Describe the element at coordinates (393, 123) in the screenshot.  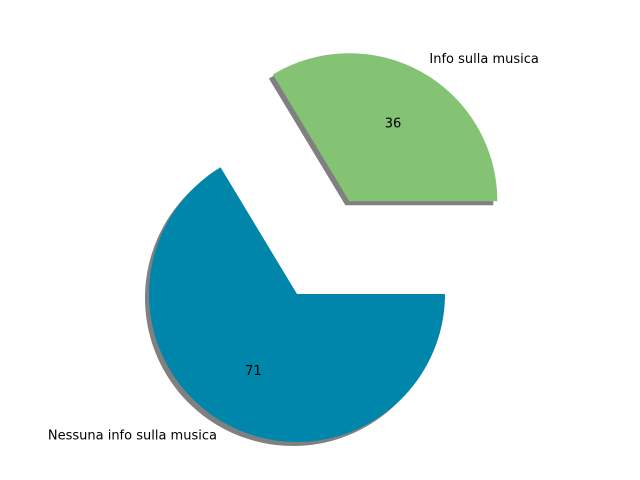
I see `slice-value-label-info-sulla-musica: 36` at that location.